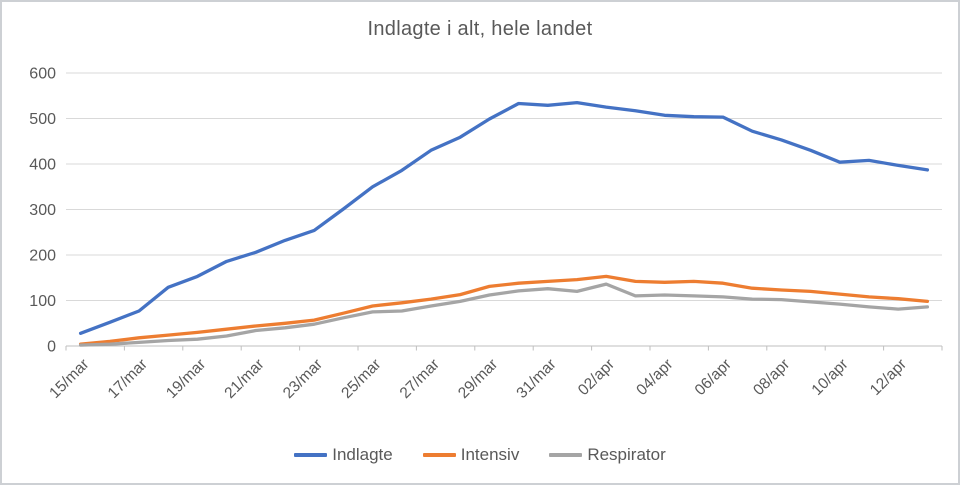 This screenshot has width=960, height=485. Describe the element at coordinates (888, 377) in the screenshot. I see `x-tick-label: 12/apr` at that location.